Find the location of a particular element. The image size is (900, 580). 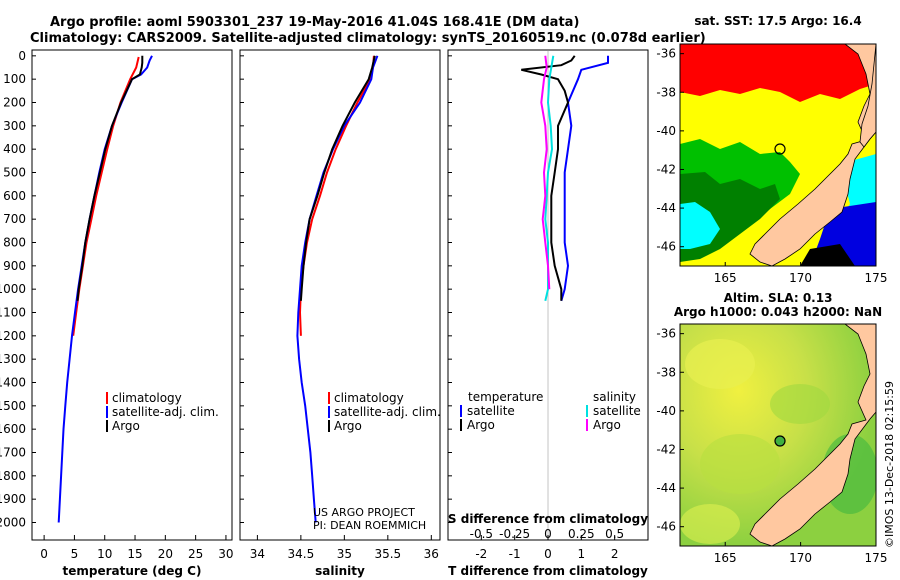

depth-tick-label: 1800 is located at coordinates (13, 476).